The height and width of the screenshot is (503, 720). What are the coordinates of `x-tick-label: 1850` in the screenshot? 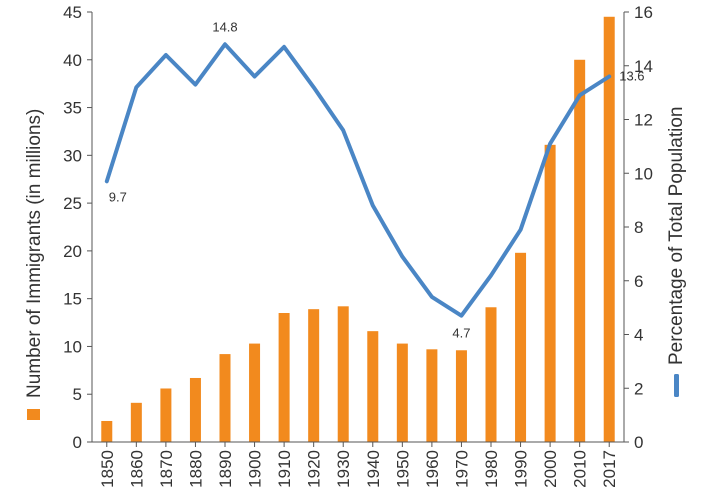 It's located at (107, 469).